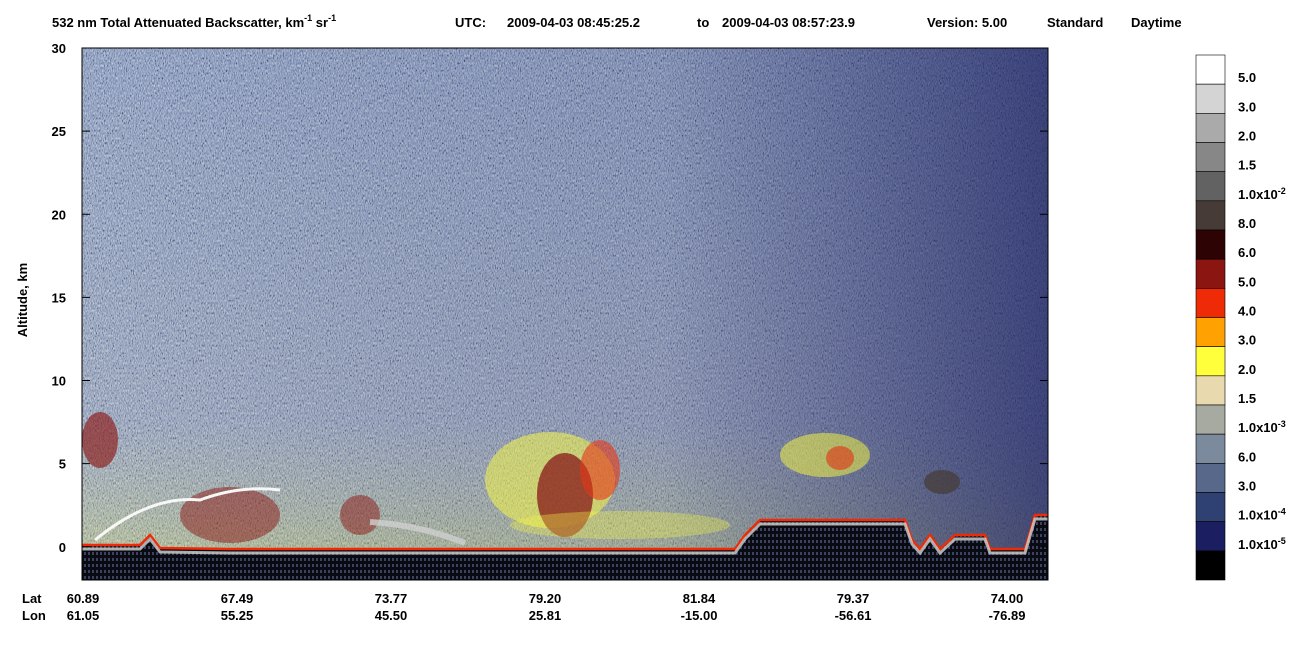 The image size is (1300, 667). Describe the element at coordinates (853, 598) in the screenshot. I see `lat-label: 79.37` at that location.